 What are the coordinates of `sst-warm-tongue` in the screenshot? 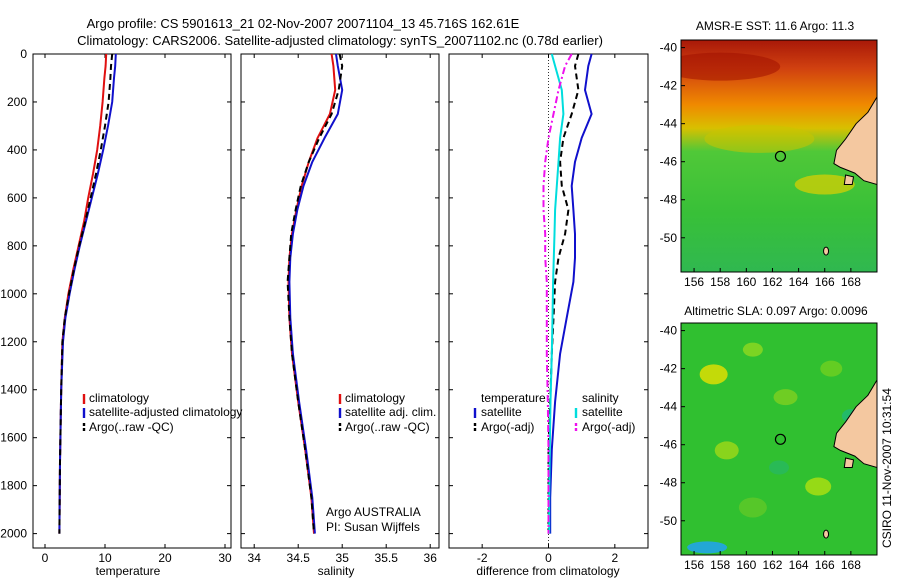 It's located at (824, 184).